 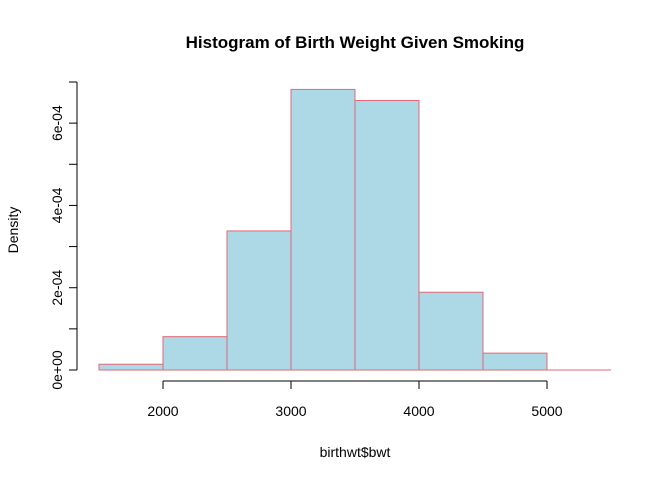 I want to click on y-axis: 0e+00 2e-04 4e-04 6e-04, so click(x=63, y=235).